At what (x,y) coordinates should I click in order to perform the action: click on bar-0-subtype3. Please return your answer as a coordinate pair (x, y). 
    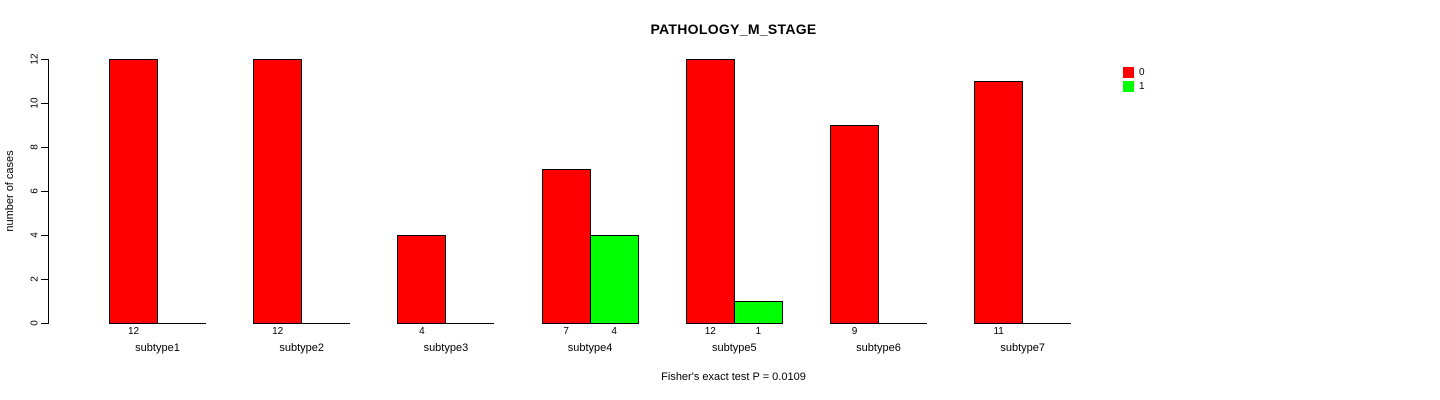
    Looking at the image, I should click on (422, 279).